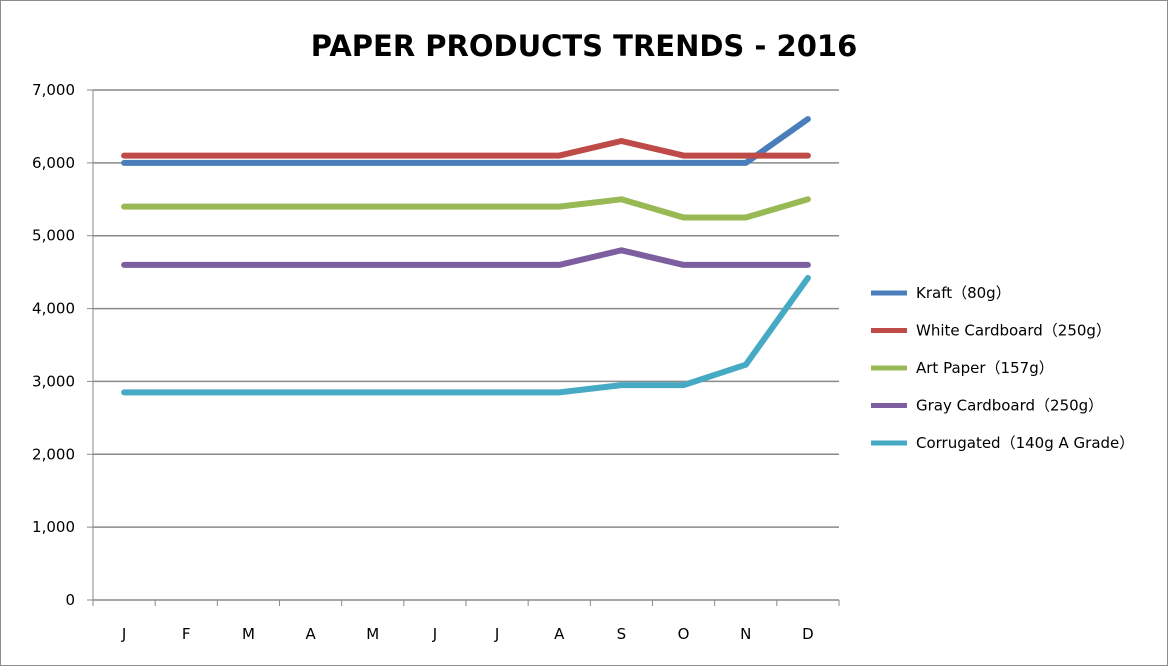  Describe the element at coordinates (70, 600) in the screenshot. I see `y-tick-label: 0` at that location.